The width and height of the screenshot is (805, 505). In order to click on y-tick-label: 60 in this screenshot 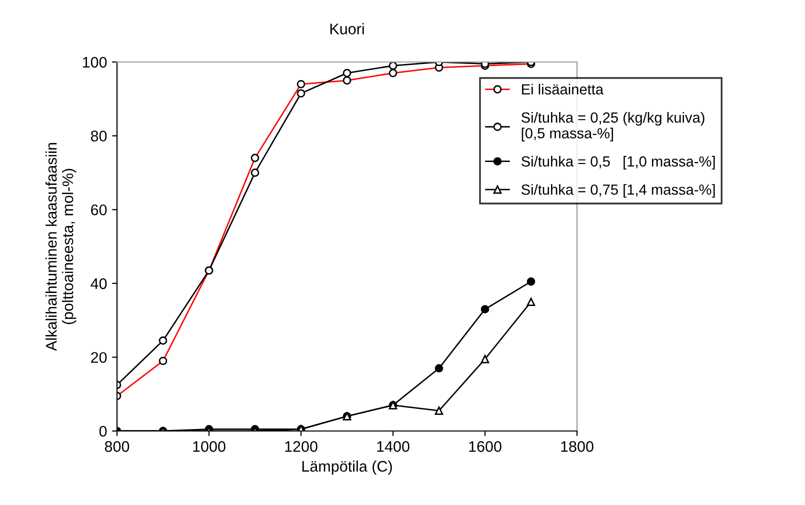, I will do `click(99, 210)`.